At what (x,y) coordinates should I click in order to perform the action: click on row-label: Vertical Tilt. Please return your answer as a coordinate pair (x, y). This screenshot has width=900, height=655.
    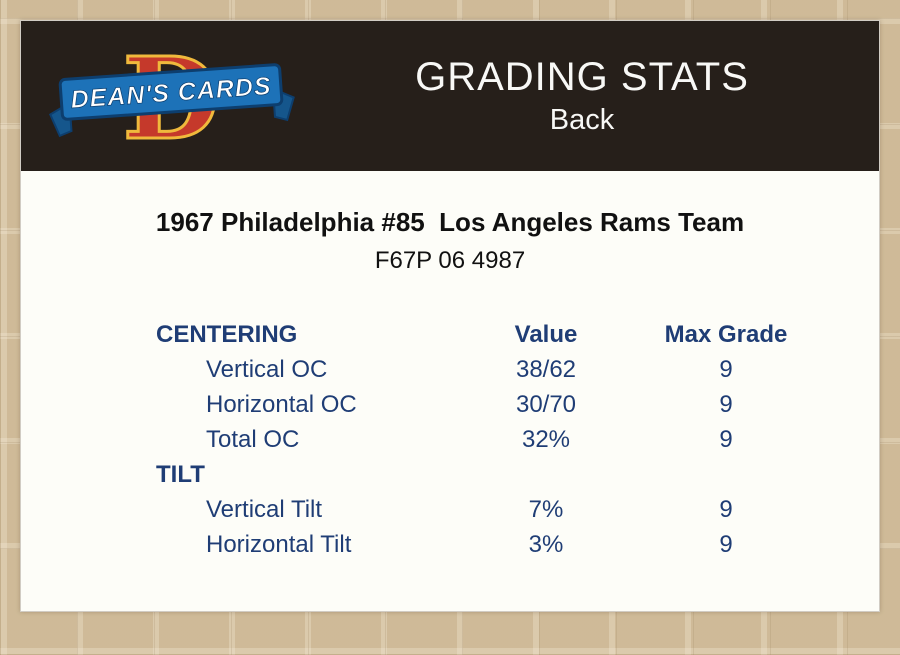
    Looking at the image, I should click on (264, 509).